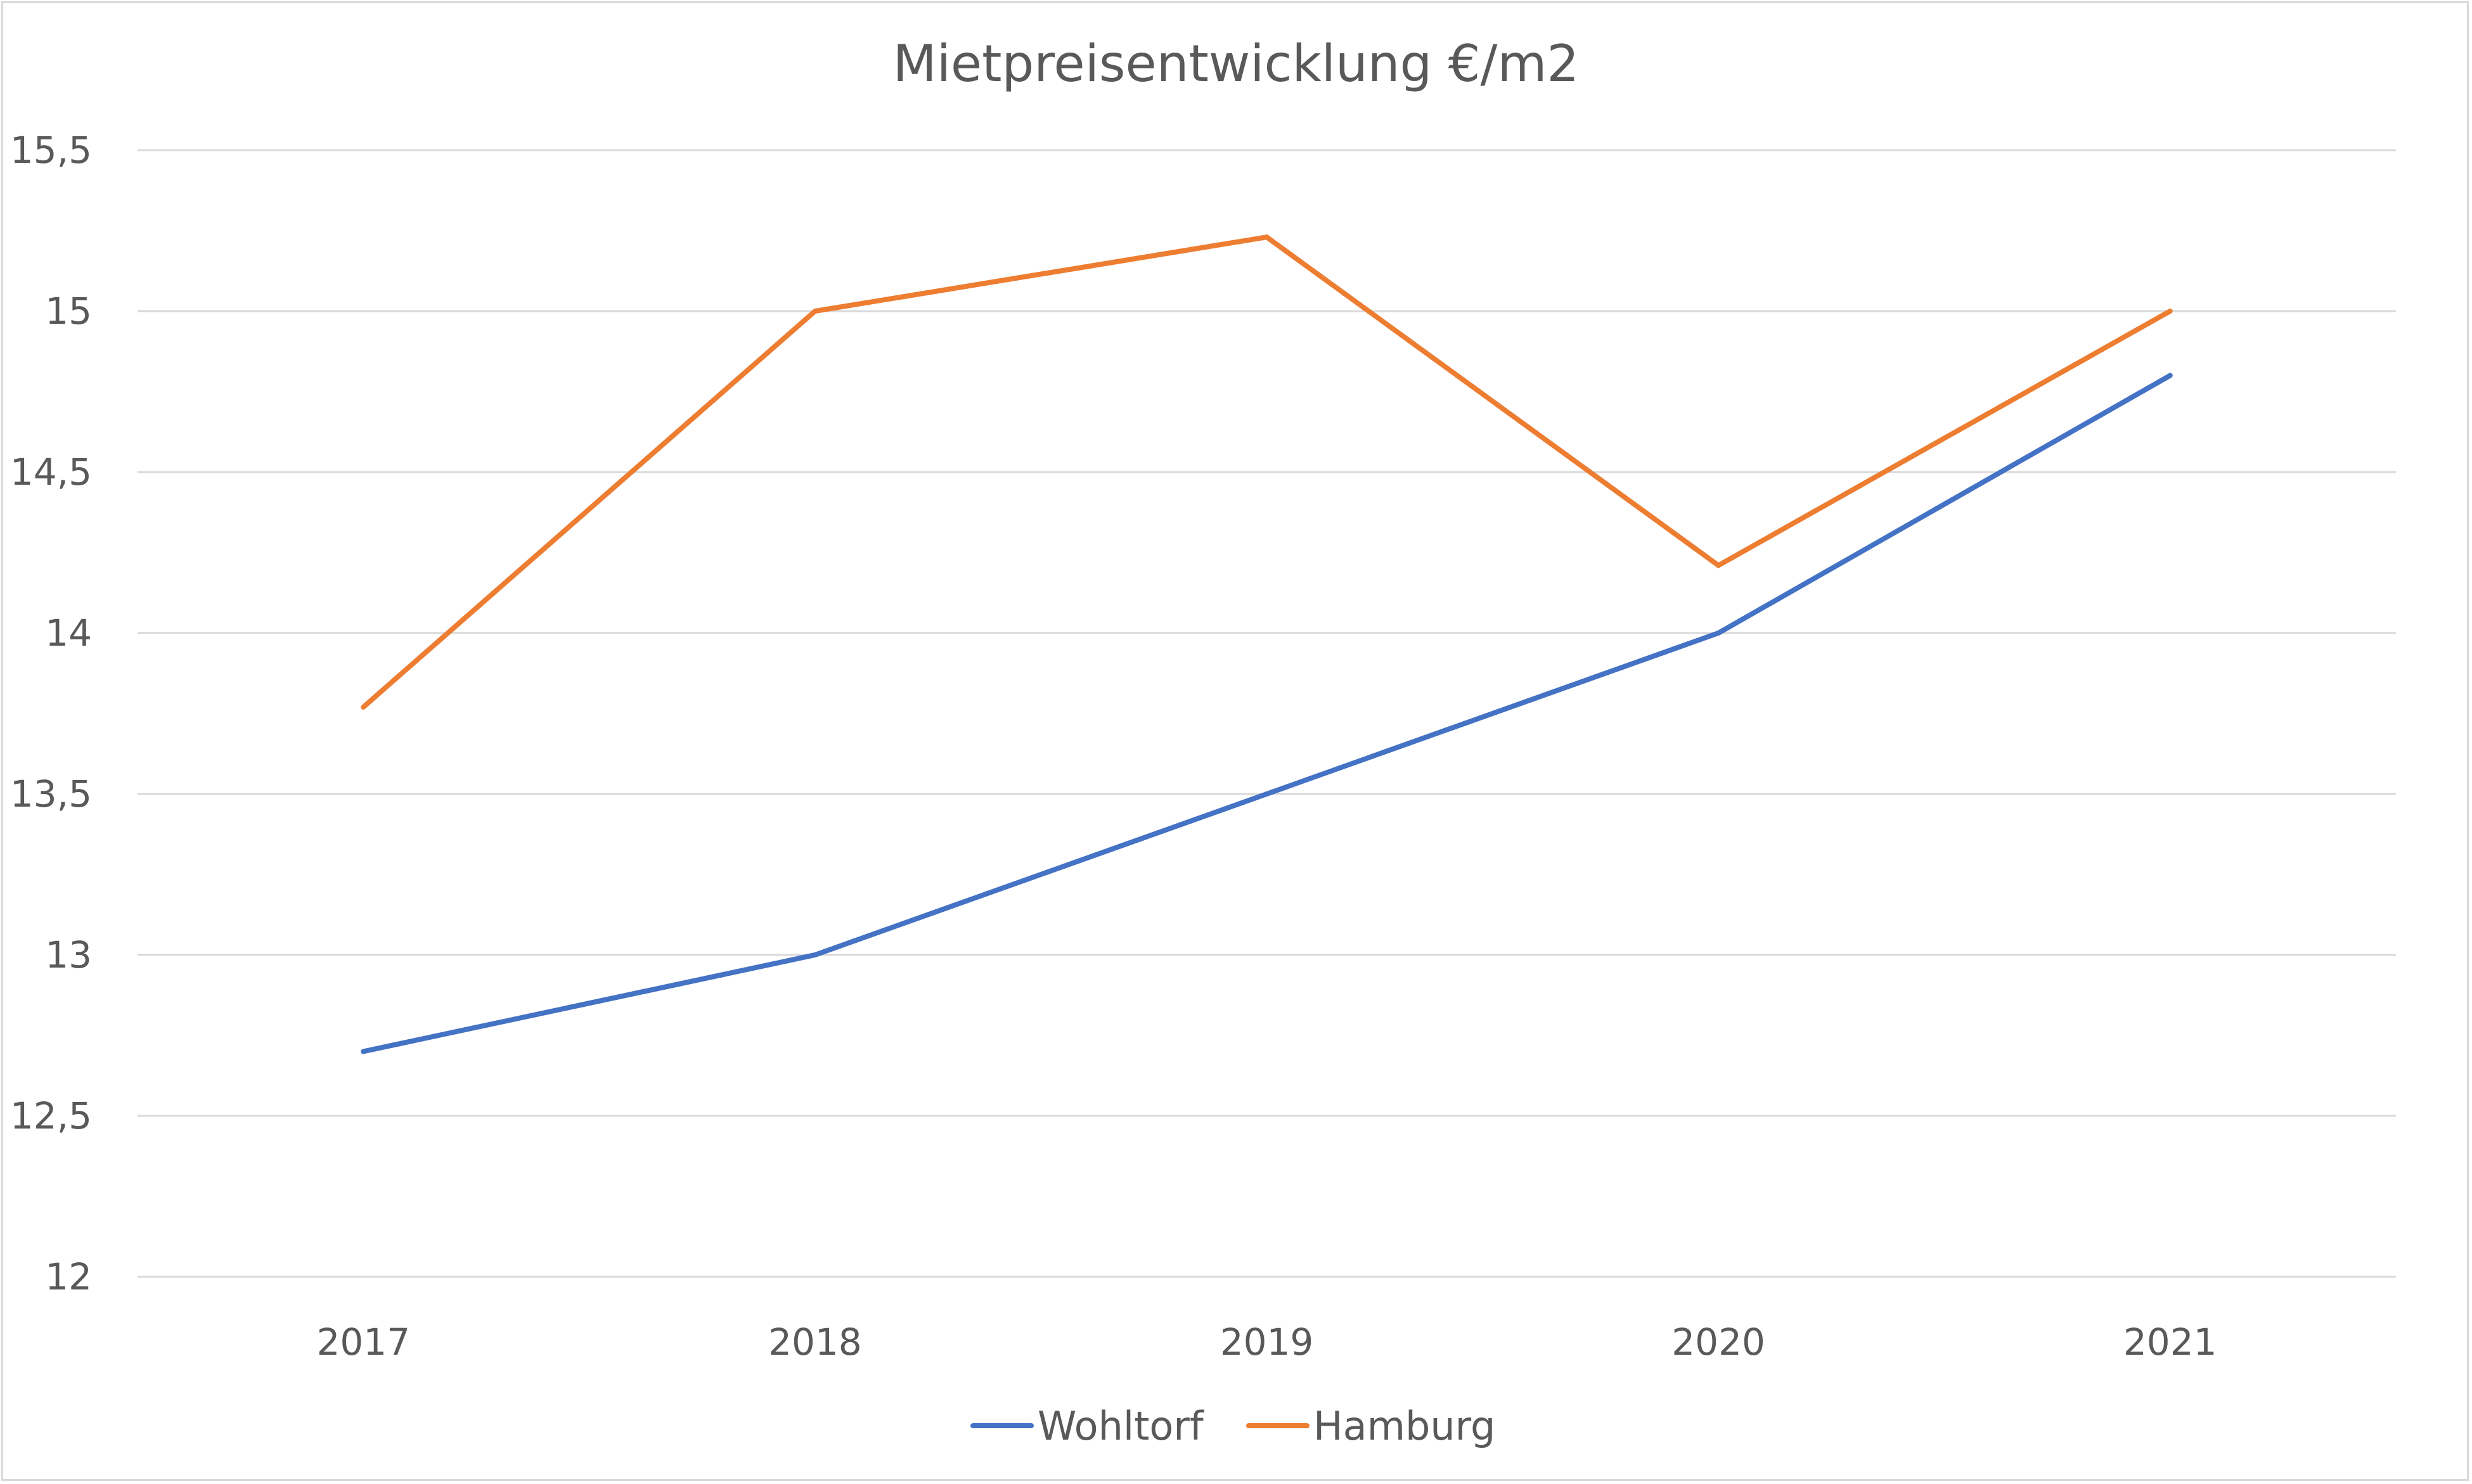 The width and height of the screenshot is (2472, 1484). I want to click on x-tick-label: 2020, so click(1718, 1342).